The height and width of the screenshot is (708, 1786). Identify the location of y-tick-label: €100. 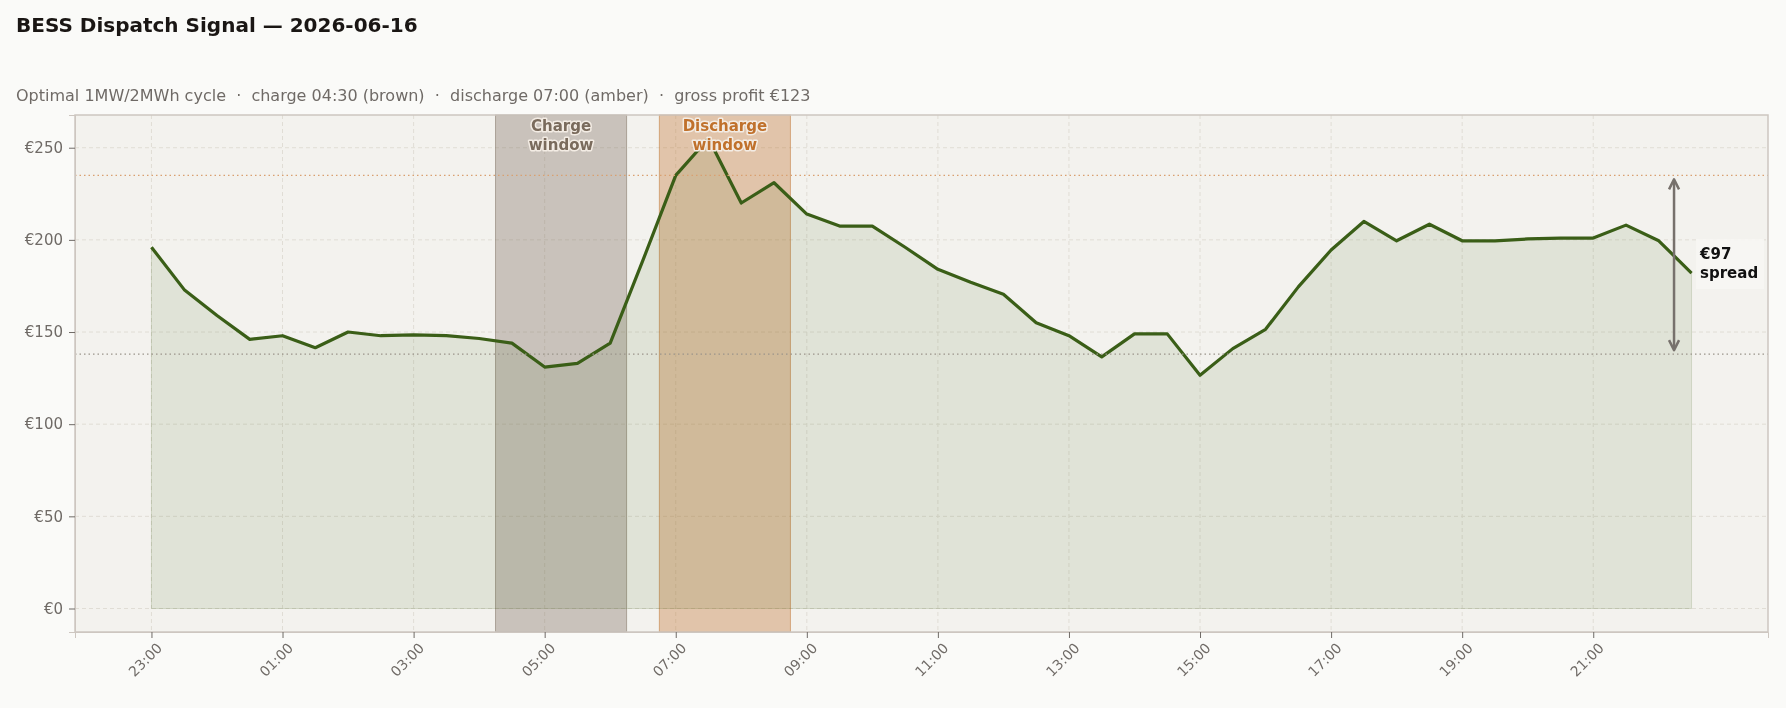
(43, 424).